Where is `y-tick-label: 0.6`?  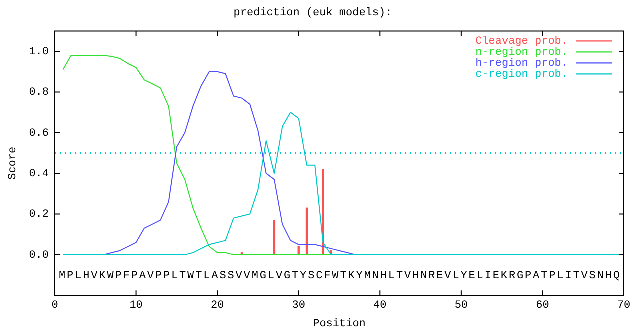 y-tick-label: 0.6 is located at coordinates (39, 134).